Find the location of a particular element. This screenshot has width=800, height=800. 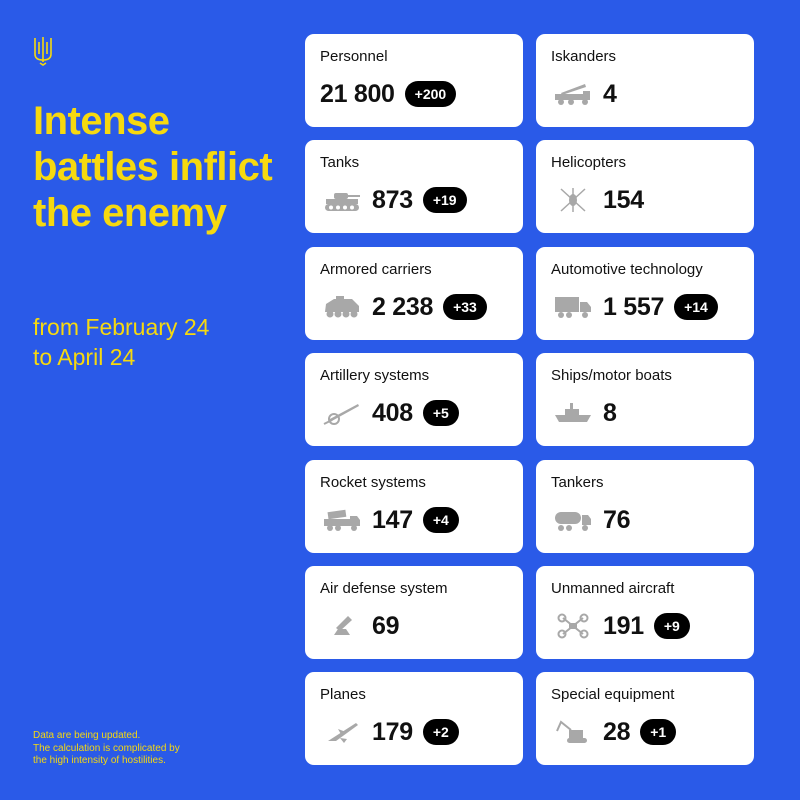

stat-value: 147 is located at coordinates (392, 519).